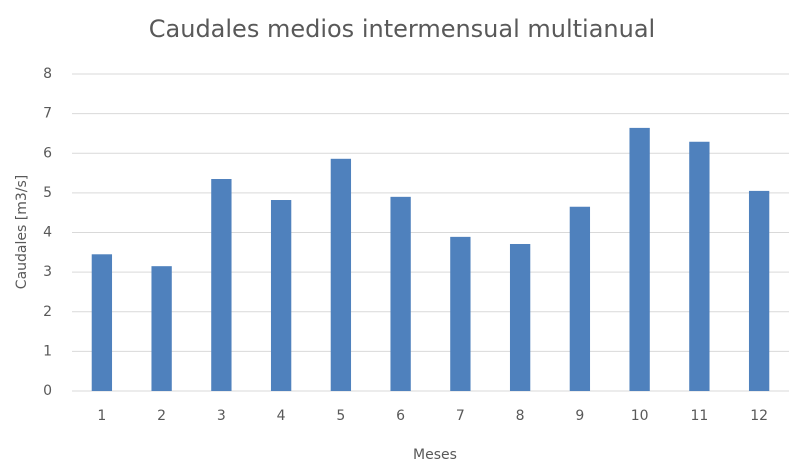  What do you see at coordinates (435, 455) in the screenshot?
I see `x-axis-label: Meses` at bounding box center [435, 455].